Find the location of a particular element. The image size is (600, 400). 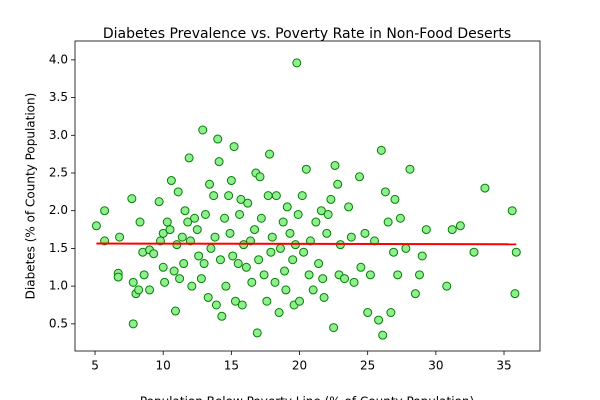

x-tick-label: 15 is located at coordinates (231, 366).